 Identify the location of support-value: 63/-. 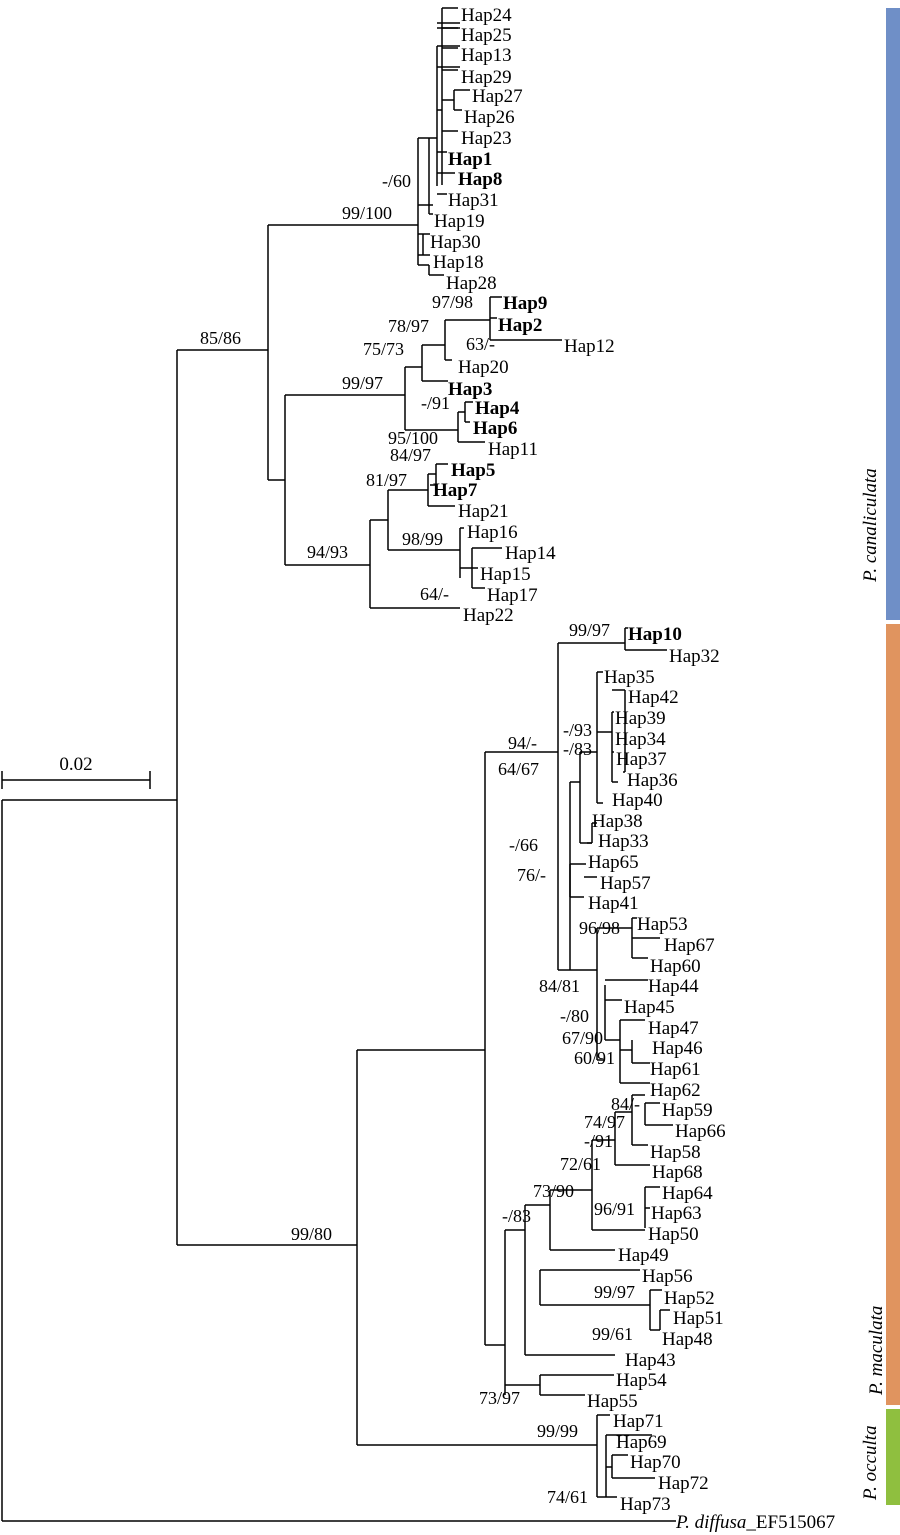
(480, 344).